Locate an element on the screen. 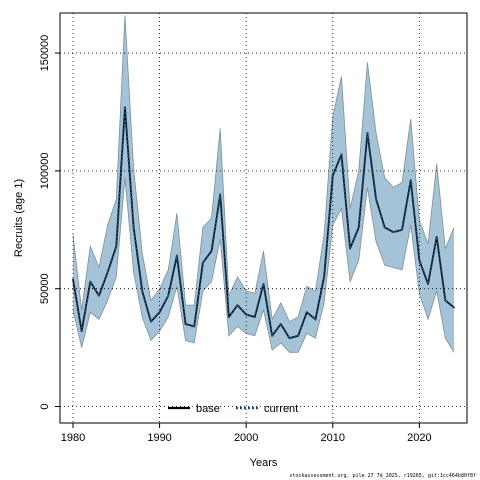  y-axis-title: Recruits (age 1) is located at coordinates (19, 218).